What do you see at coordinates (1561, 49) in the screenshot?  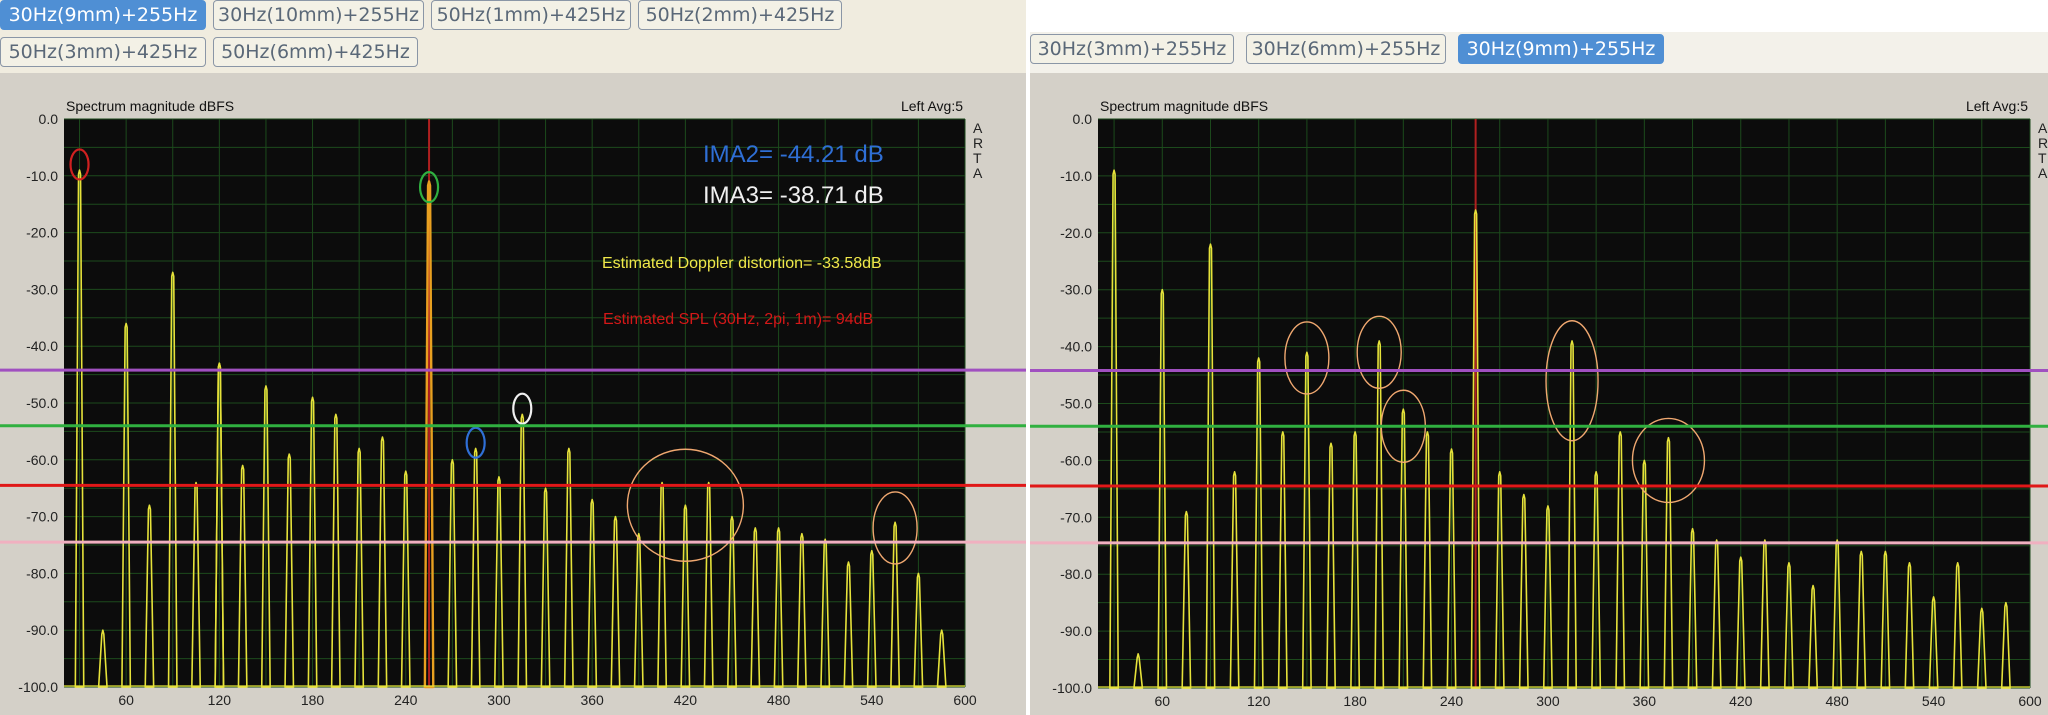 I see `right-tab-3: 30Hz(9mm)+255Hz` at bounding box center [1561, 49].